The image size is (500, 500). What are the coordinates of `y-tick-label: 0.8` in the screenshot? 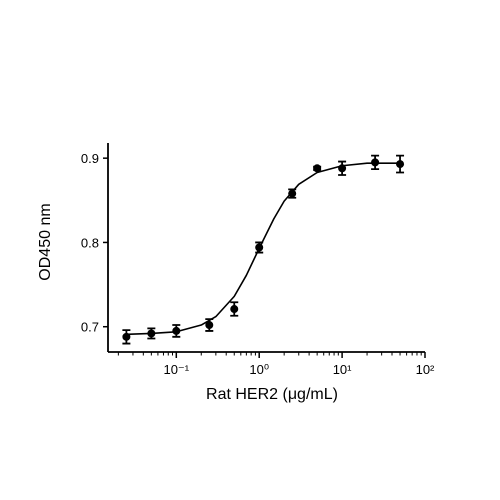 It's located at (90, 242).